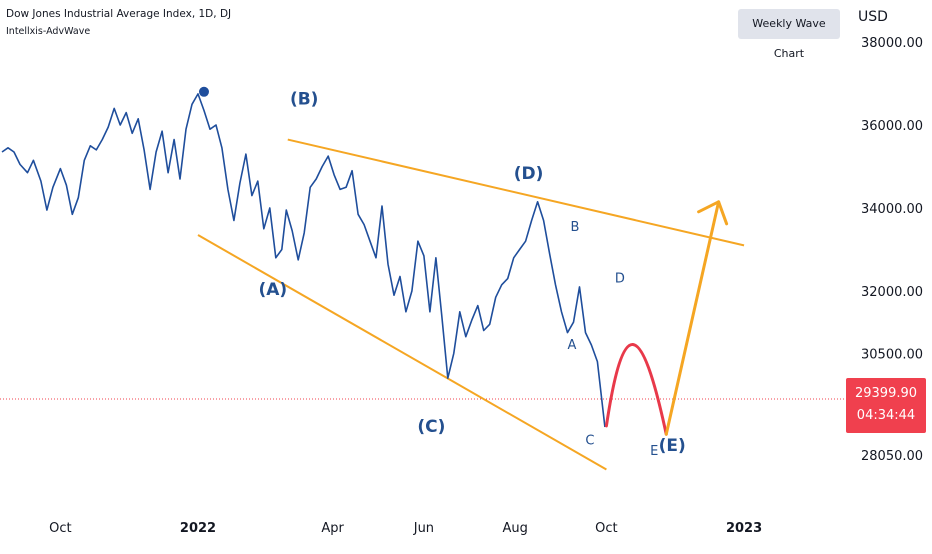  I want to click on wave-label-c-minor: C, so click(589, 441).